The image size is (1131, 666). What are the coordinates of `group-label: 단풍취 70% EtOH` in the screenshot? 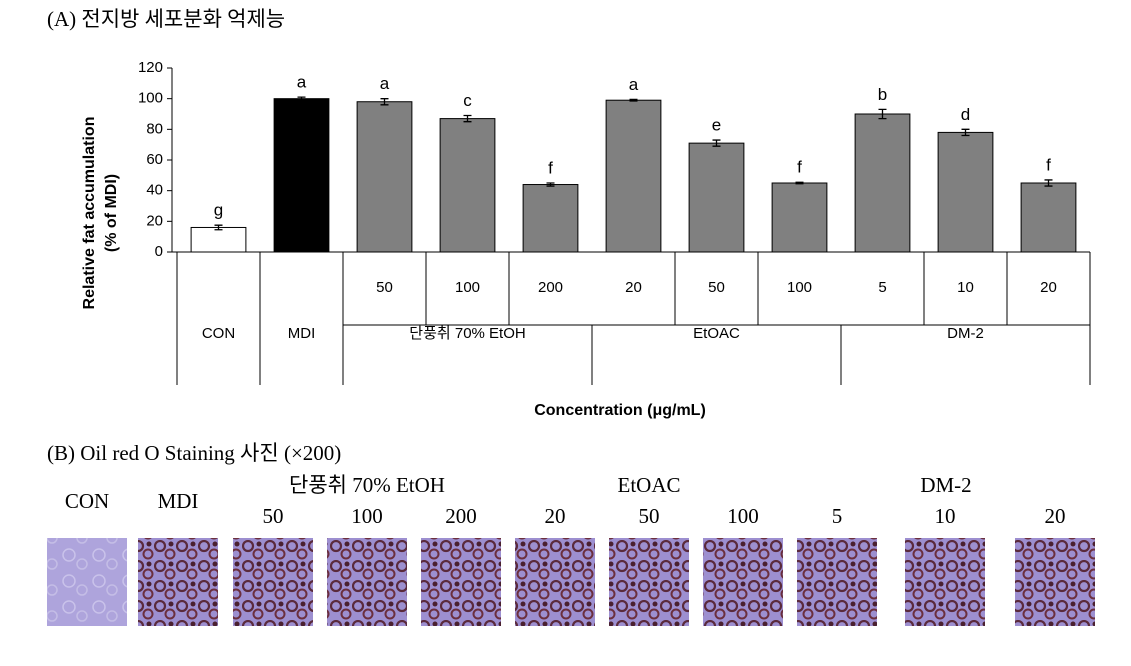 It's located at (467, 333).